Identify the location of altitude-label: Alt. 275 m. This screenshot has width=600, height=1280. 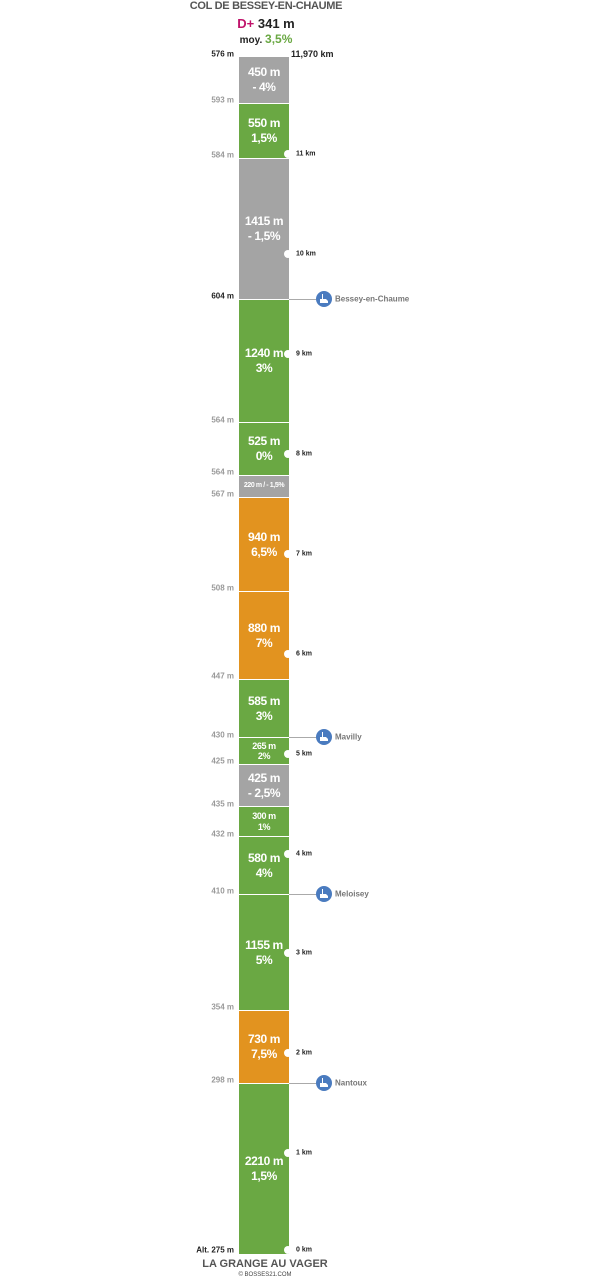
(215, 1250).